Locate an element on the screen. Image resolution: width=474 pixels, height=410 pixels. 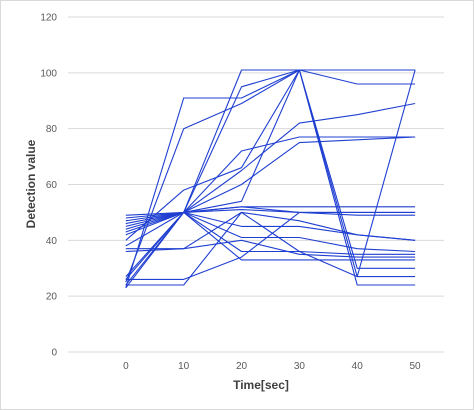
y-tick-label: 20 is located at coordinates (52, 297).